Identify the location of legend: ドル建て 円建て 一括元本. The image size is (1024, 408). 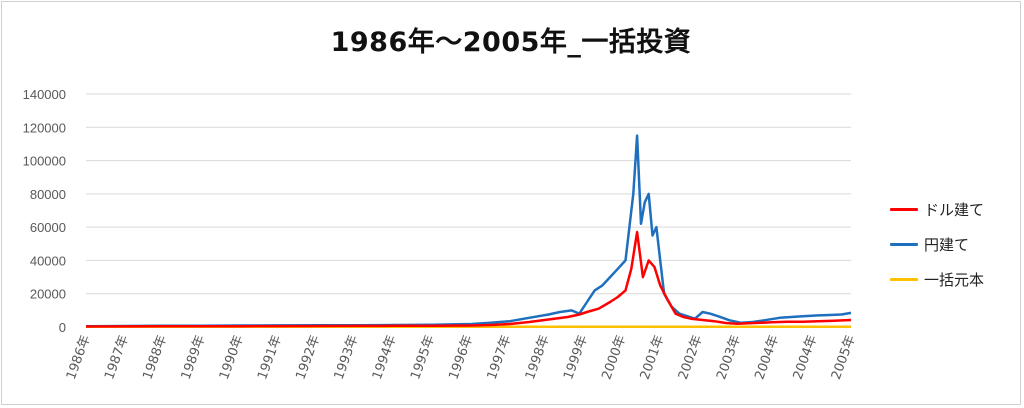
(955, 244).